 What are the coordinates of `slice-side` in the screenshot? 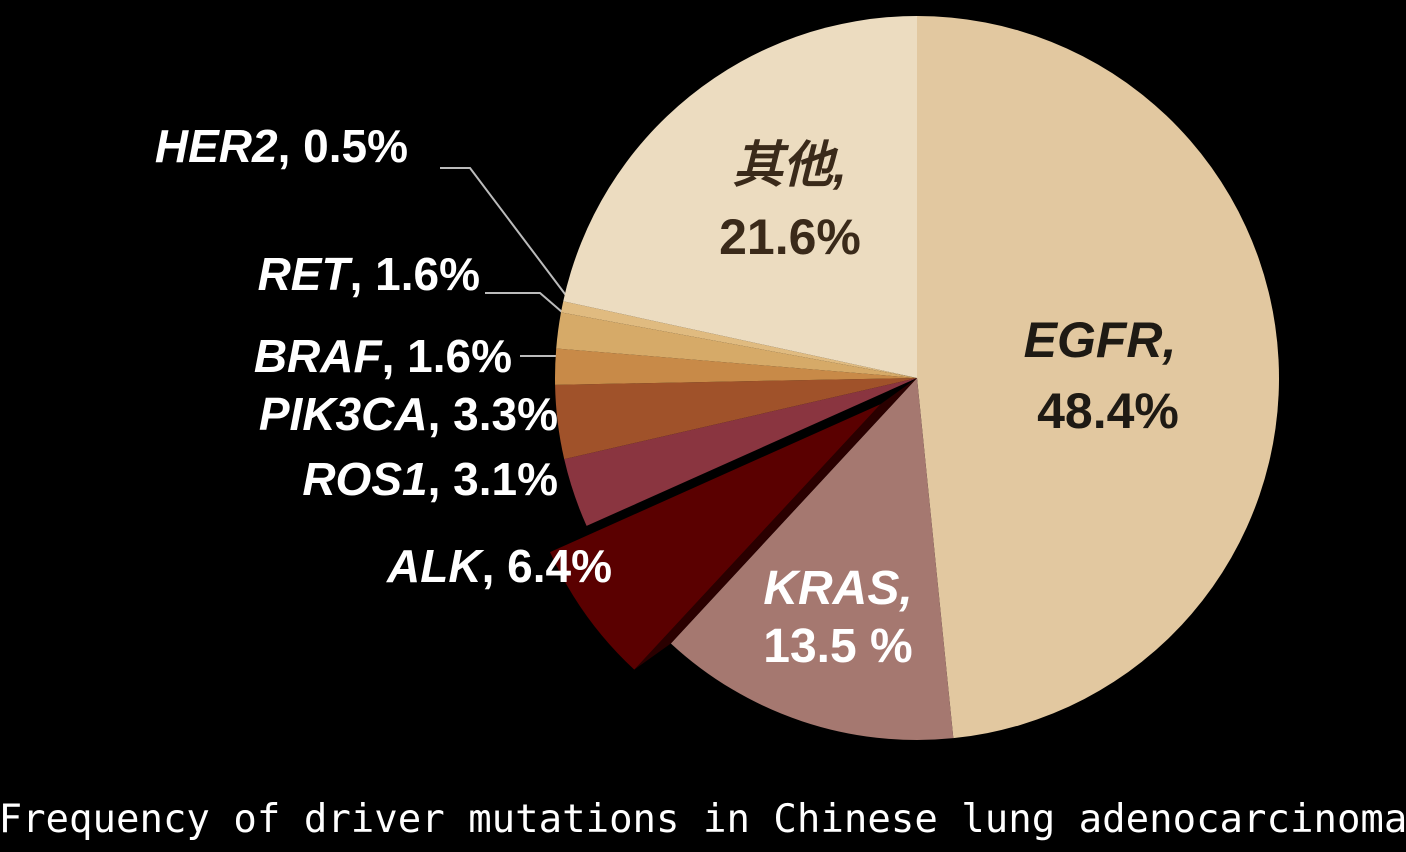 It's located at (775, 524).